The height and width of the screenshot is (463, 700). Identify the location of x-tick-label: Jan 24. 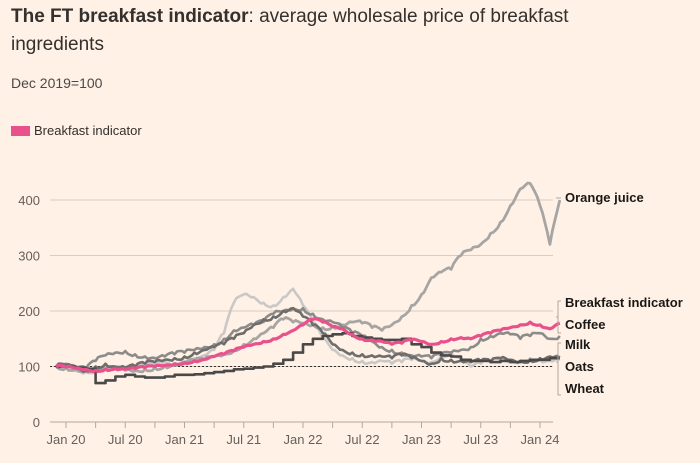
(539, 439).